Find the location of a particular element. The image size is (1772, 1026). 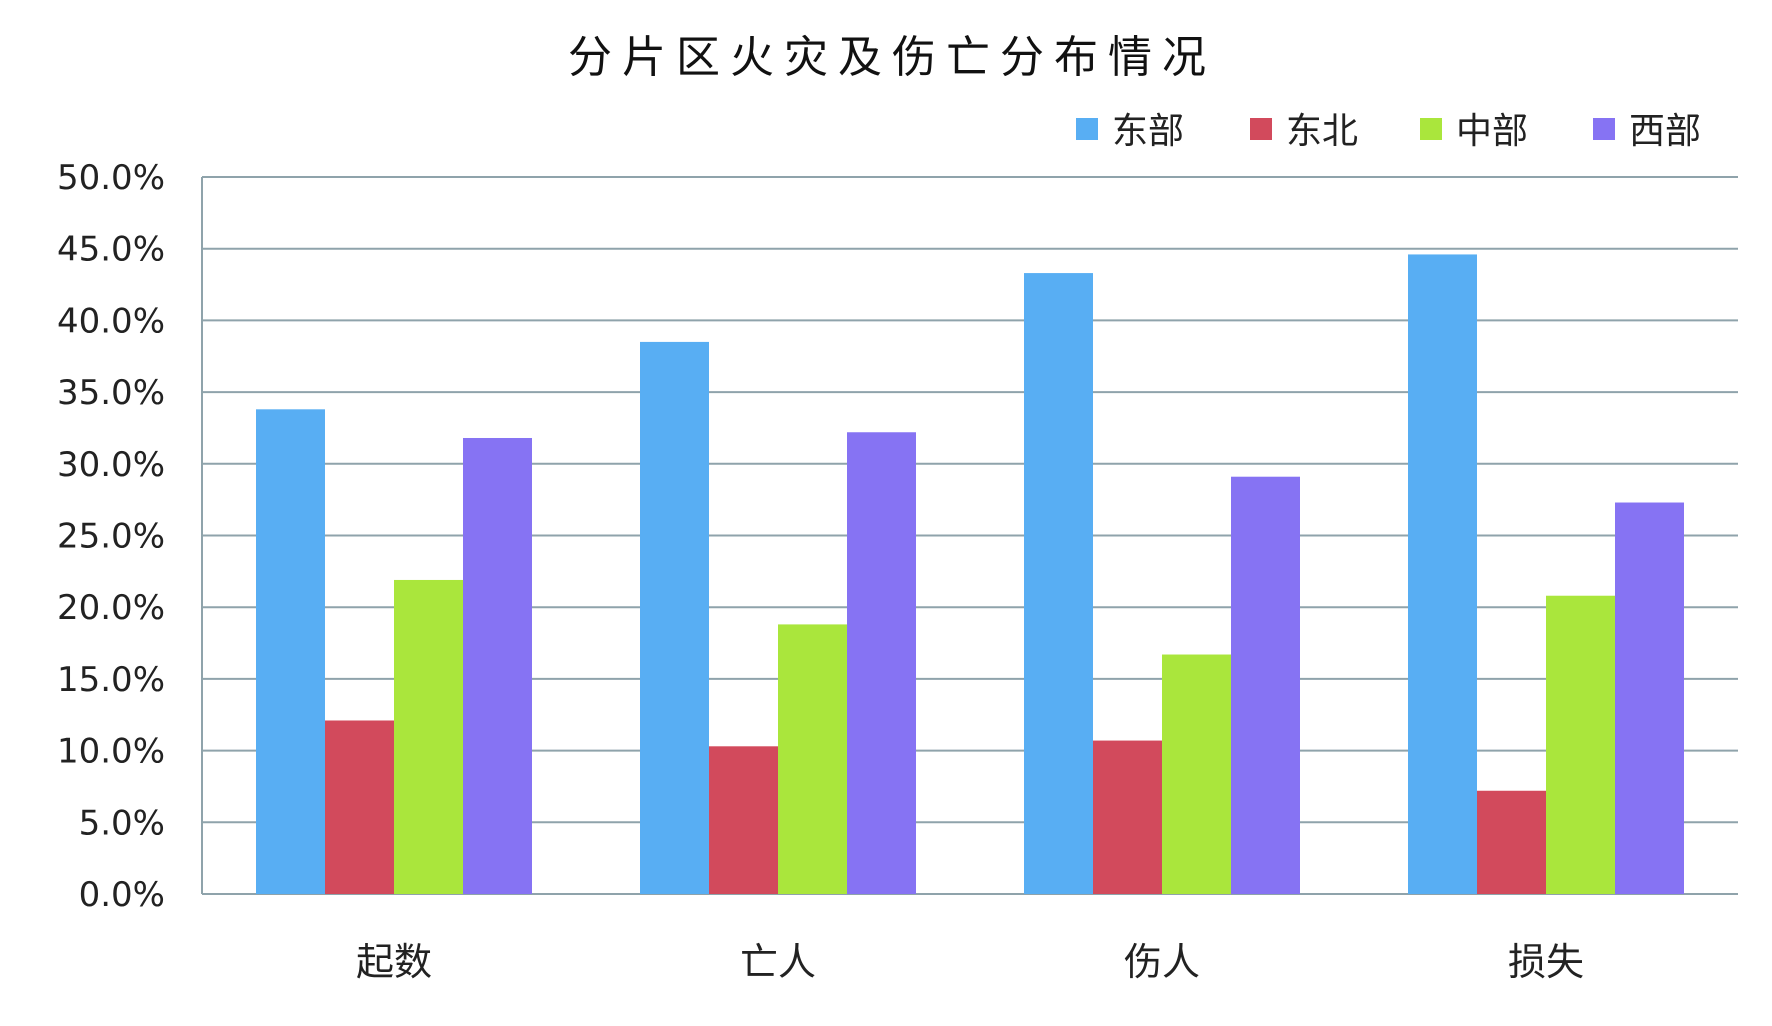

legend-item: 西部 is located at coordinates (1647, 131).